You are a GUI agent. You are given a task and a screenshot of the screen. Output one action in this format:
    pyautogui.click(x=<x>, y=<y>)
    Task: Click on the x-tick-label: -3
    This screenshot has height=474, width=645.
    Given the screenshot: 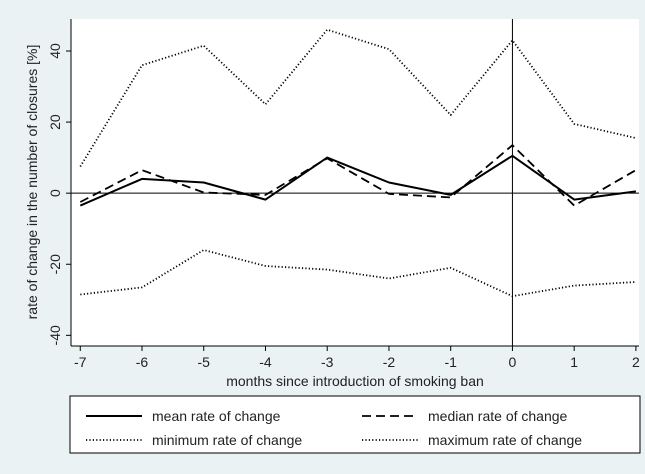 What is the action you would take?
    pyautogui.click(x=327, y=362)
    